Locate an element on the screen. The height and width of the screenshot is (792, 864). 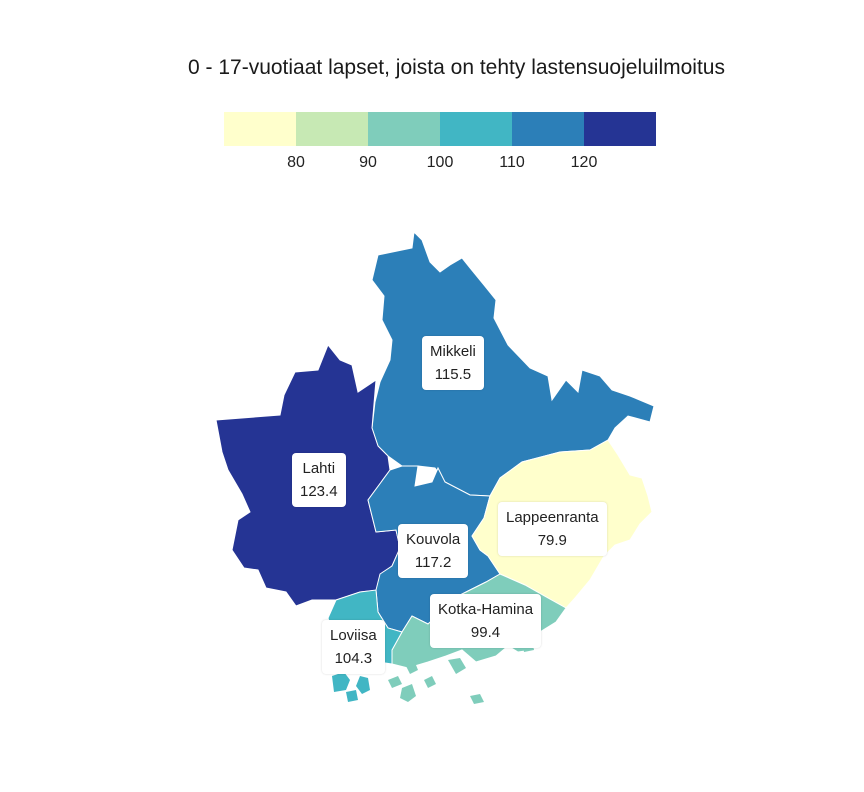
region-value: 99.4 is located at coordinates (485, 632).